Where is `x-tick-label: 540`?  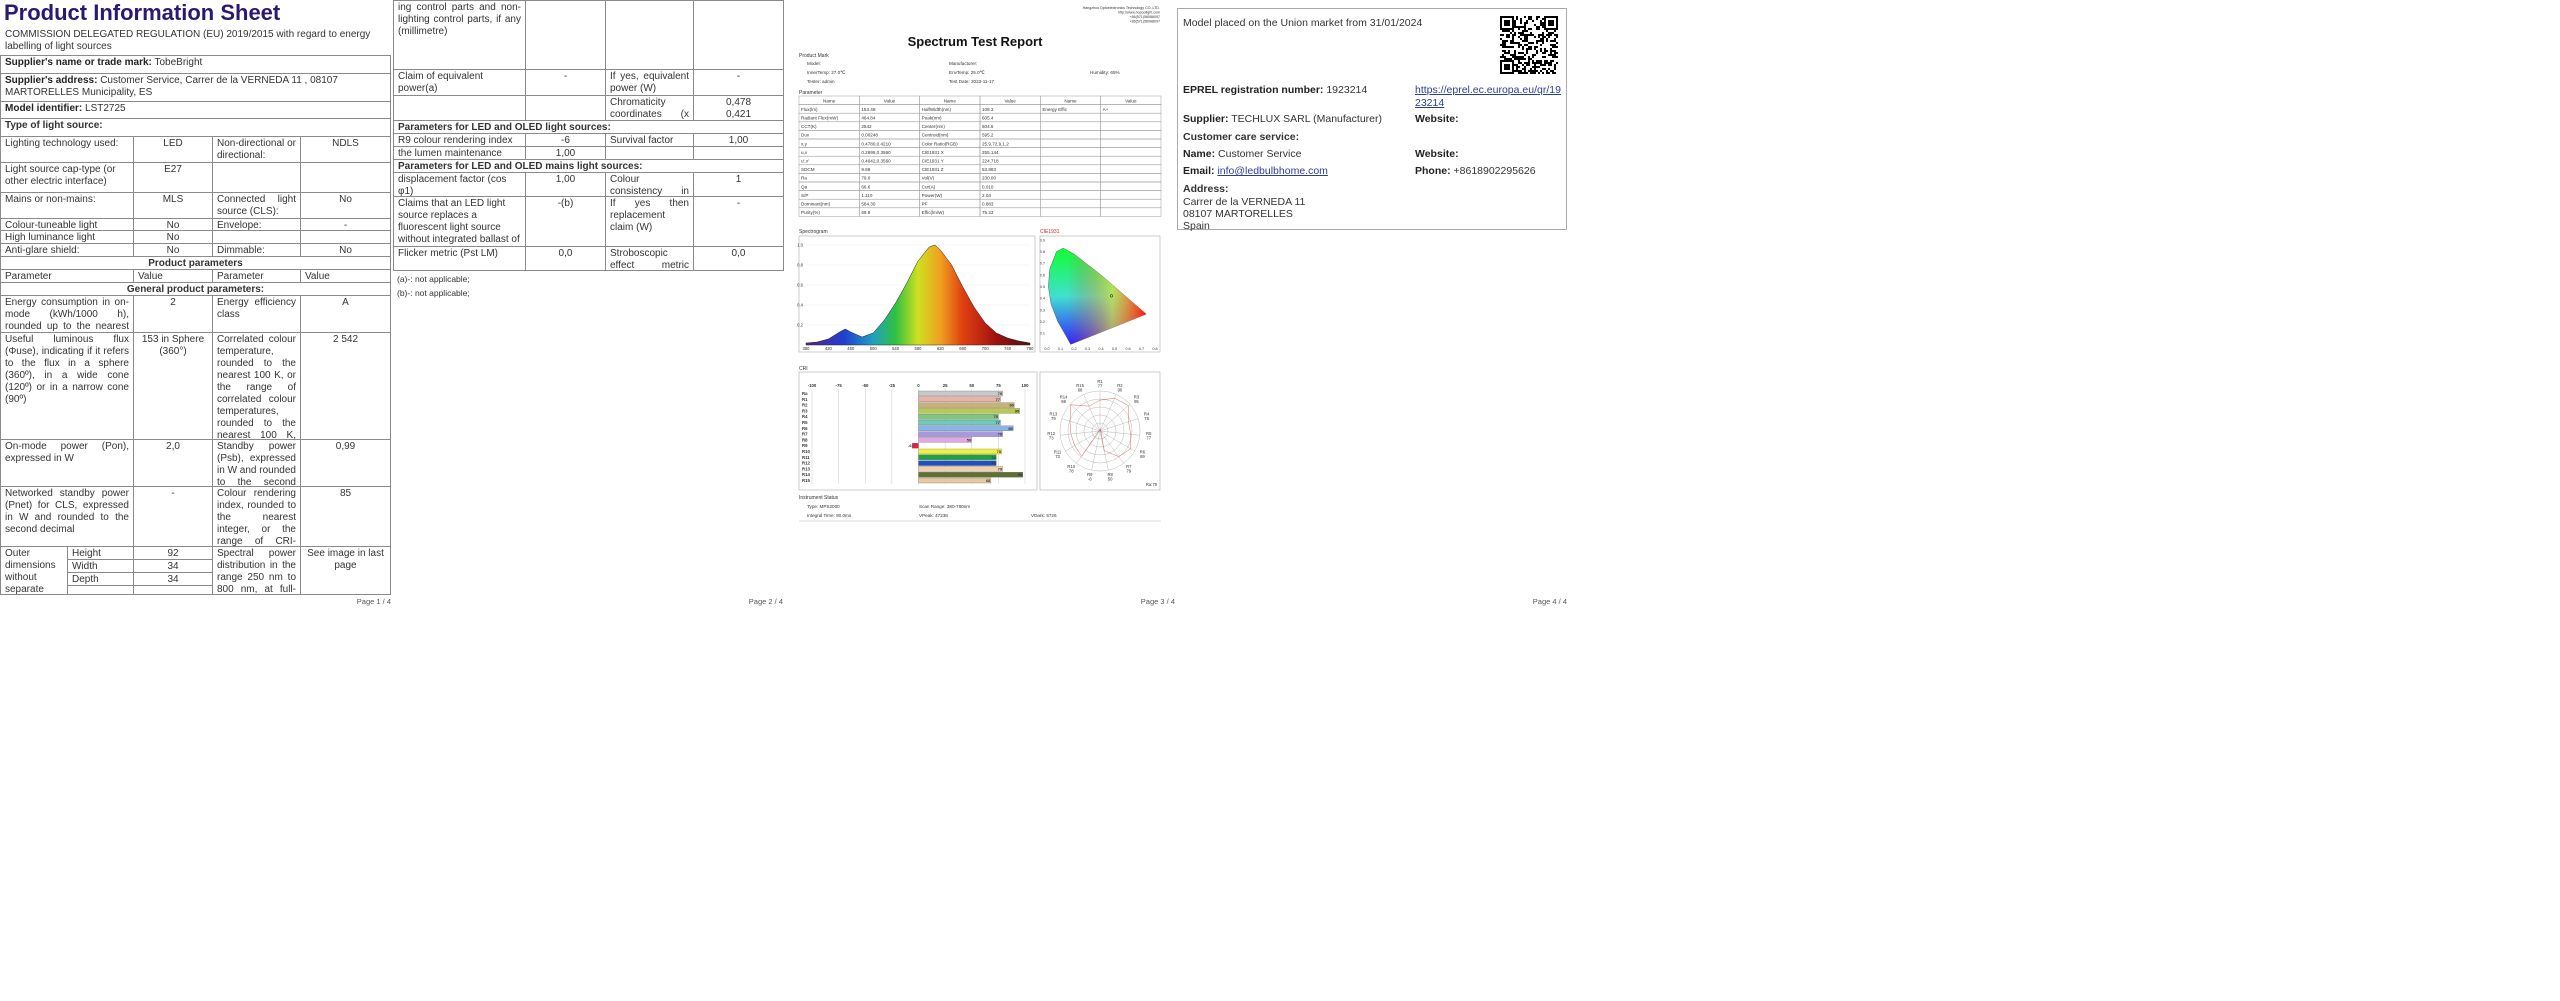 x-tick-label: 540 is located at coordinates (896, 348).